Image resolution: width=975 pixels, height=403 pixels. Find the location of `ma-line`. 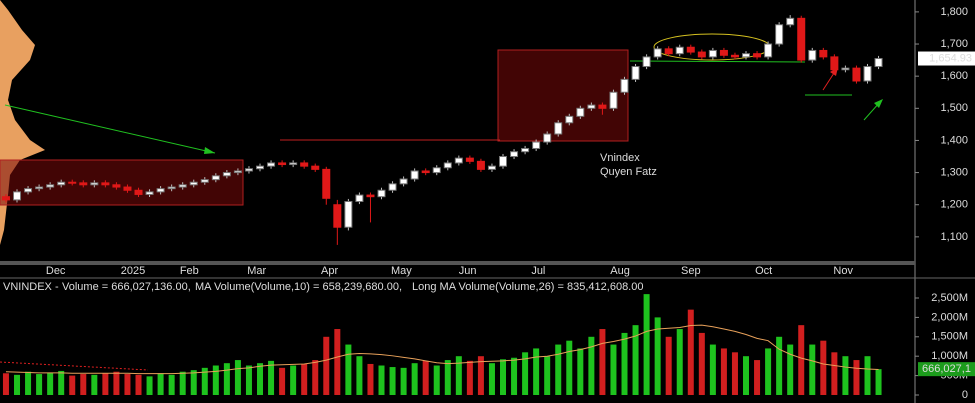

ma-line is located at coordinates (442, 349).